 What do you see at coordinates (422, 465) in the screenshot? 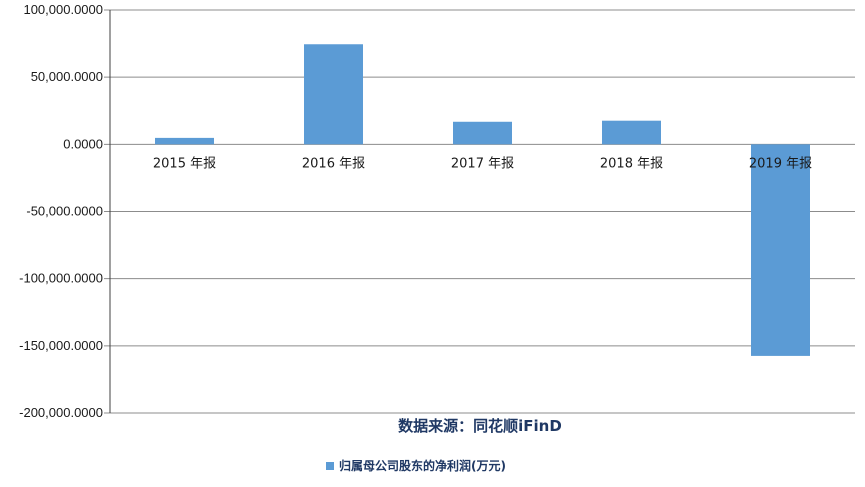
I see `legend-label: 归属母公司股东的净利润(万元)` at bounding box center [422, 465].